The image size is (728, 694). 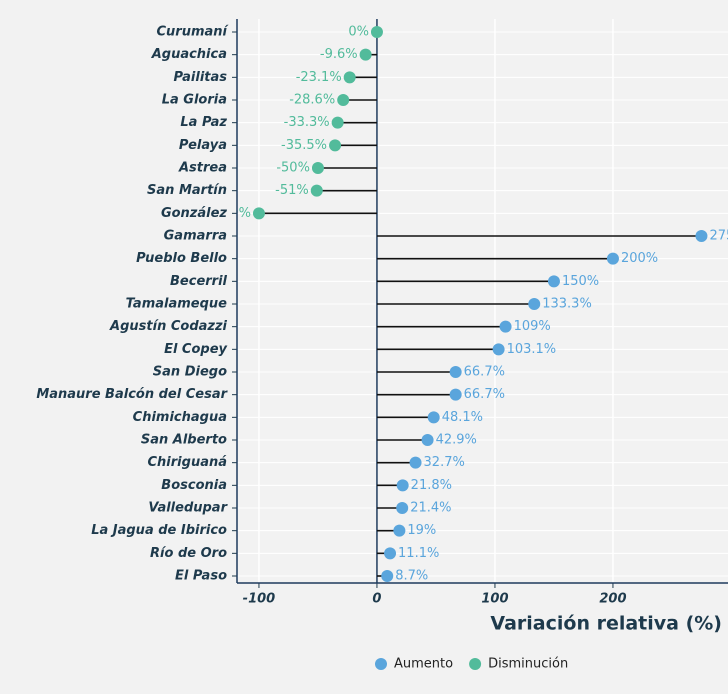 What do you see at coordinates (339, 54) in the screenshot?
I see `value-label: -9.6%` at bounding box center [339, 54].